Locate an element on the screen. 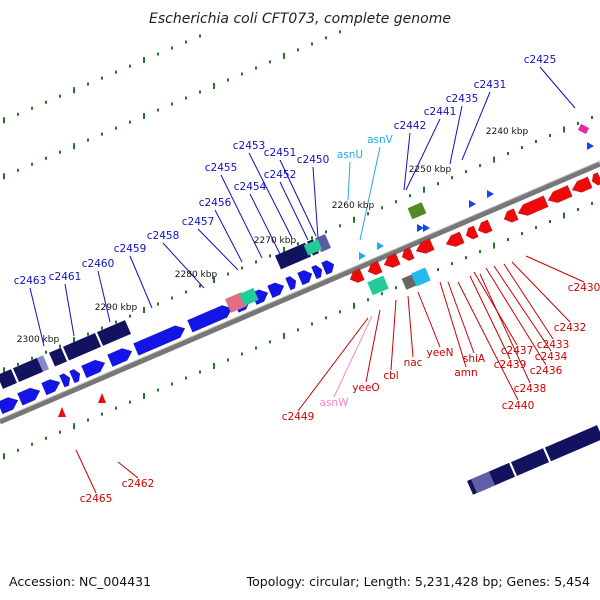  feature-label-shiA: shiA is located at coordinates (474, 359).